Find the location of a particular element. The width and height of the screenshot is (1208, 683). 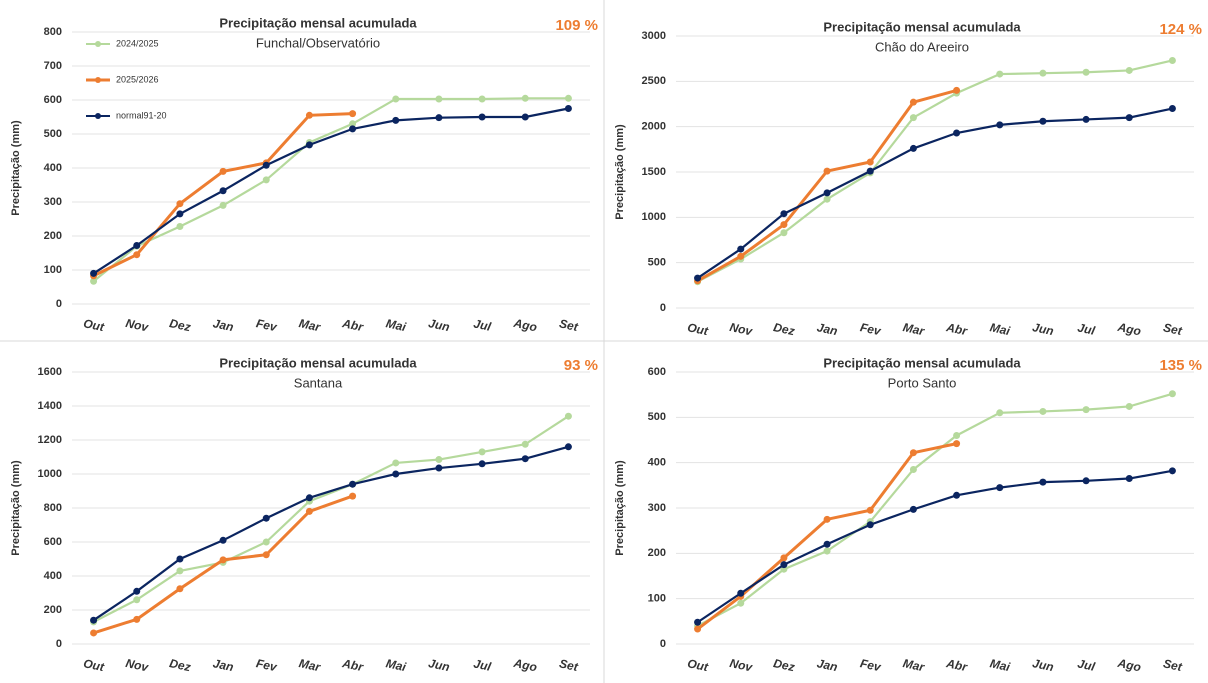

legend-label: 2025/2026 is located at coordinates (137, 79).